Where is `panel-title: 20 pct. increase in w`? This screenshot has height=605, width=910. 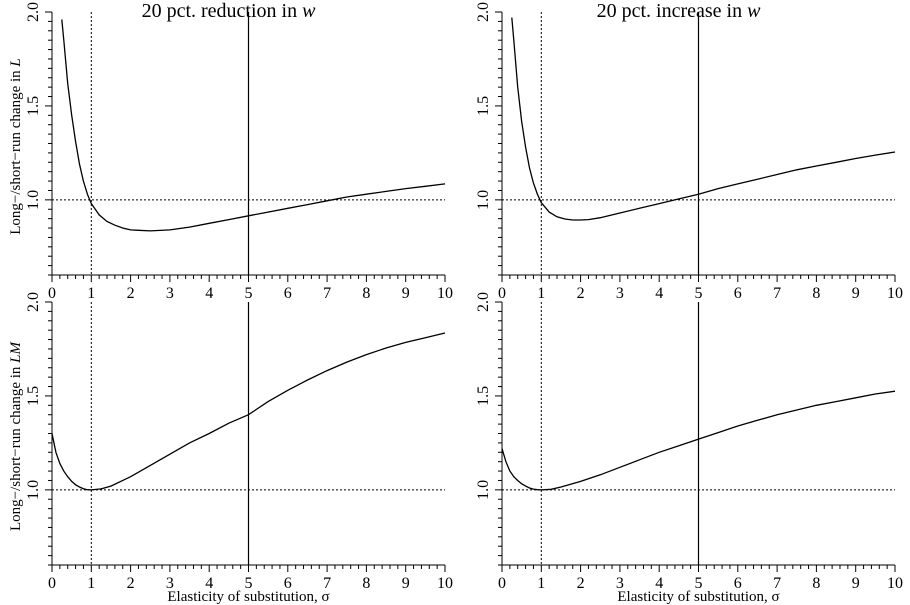
panel-title: 20 pct. increase in w is located at coordinates (679, 11).